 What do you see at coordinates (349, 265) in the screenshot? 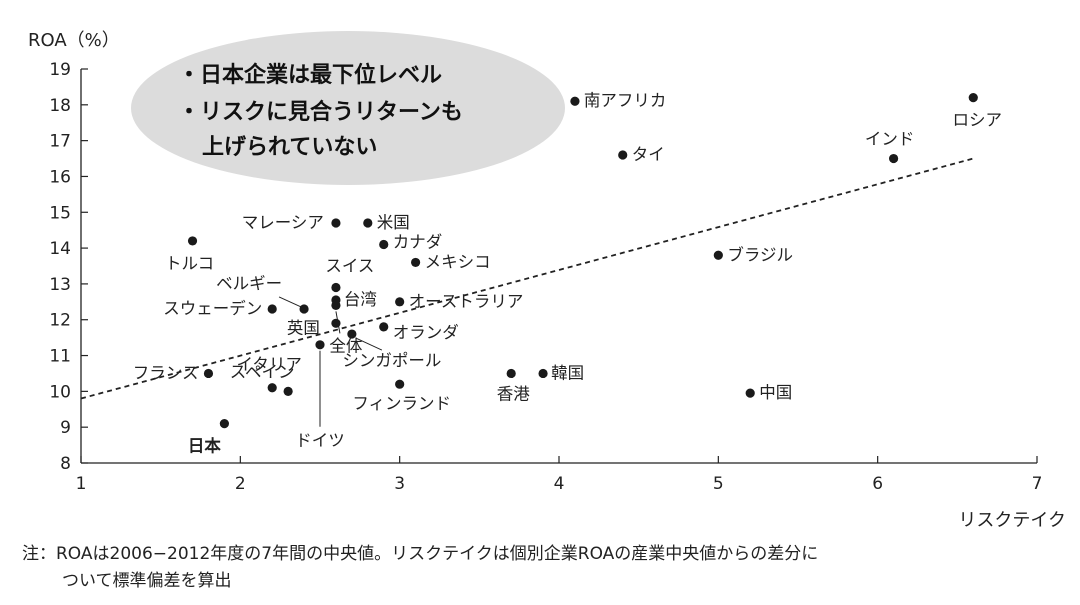
I see `point-label: スイス` at bounding box center [349, 265].